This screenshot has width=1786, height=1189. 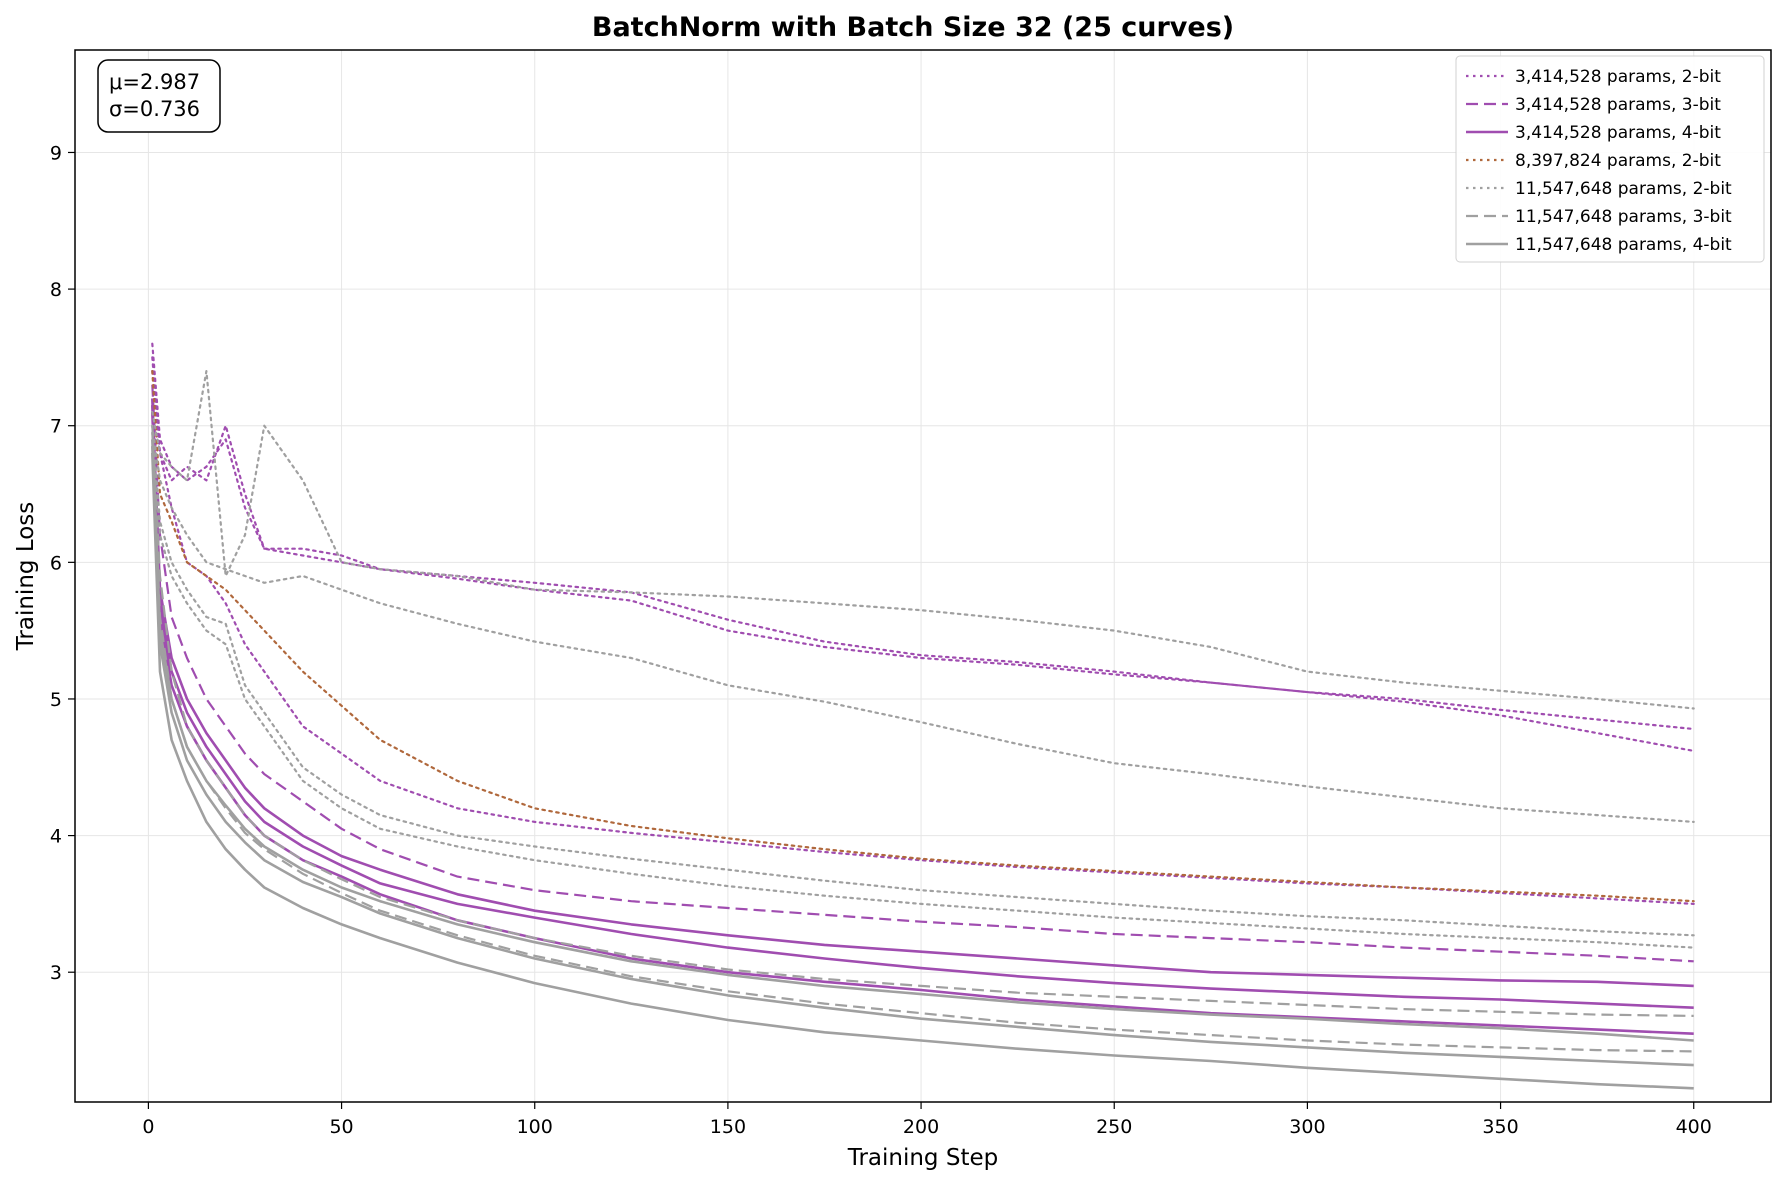 I want to click on y-axis-label: Training Loss, so click(x=26, y=577).